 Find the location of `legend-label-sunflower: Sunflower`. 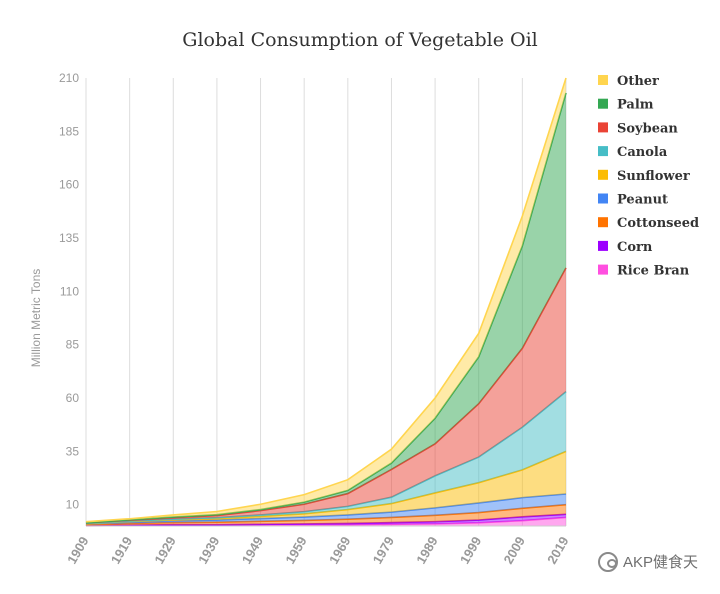

legend-label-sunflower: Sunflower is located at coordinates (653, 176).